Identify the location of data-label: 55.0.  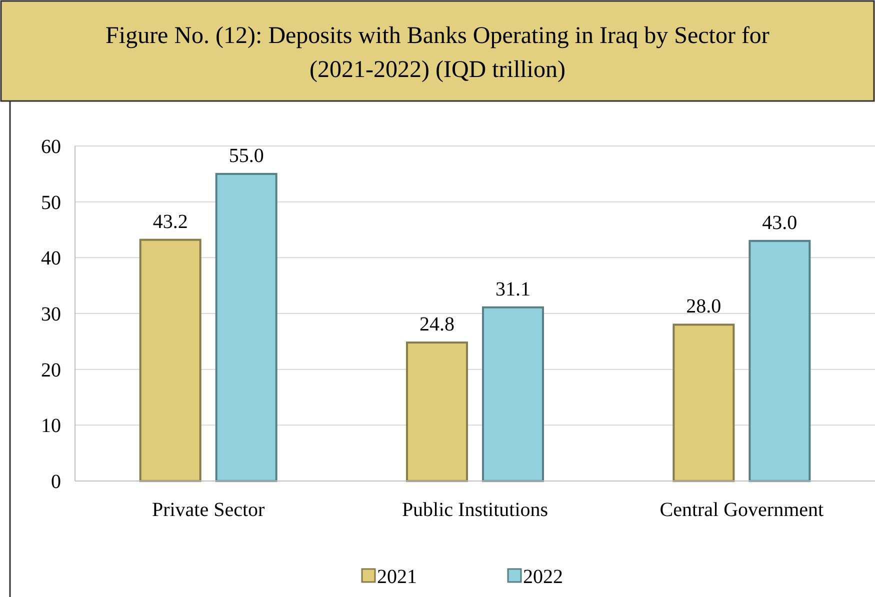
(246, 155).